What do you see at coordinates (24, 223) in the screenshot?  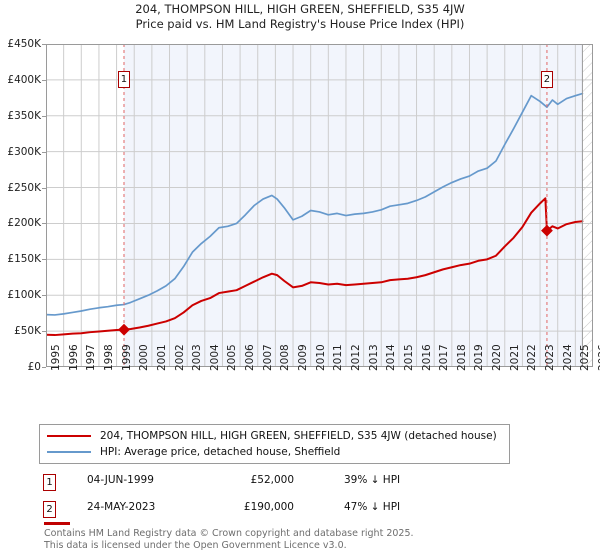 I see `y-axis-tick-label: £200K` at bounding box center [24, 223].